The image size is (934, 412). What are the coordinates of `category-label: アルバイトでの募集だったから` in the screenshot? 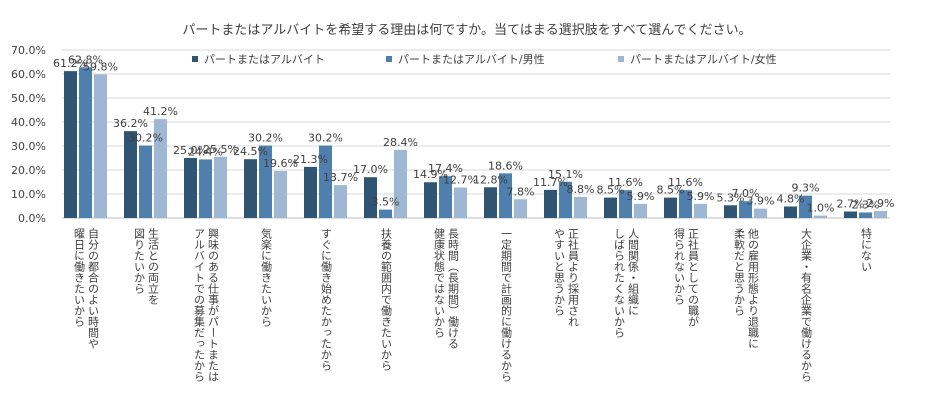 It's located at (199, 305).